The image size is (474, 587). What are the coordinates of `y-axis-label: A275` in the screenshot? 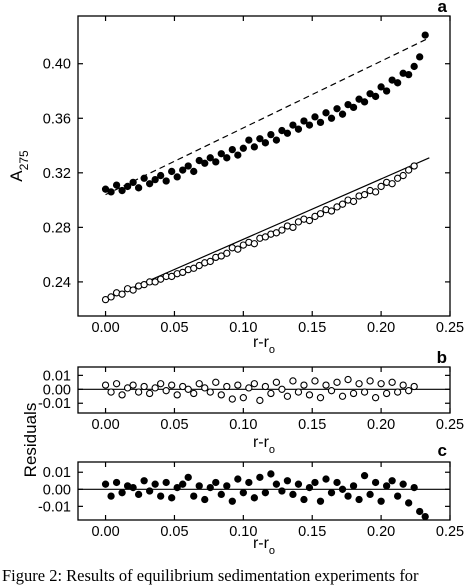 It's located at (19, 166).